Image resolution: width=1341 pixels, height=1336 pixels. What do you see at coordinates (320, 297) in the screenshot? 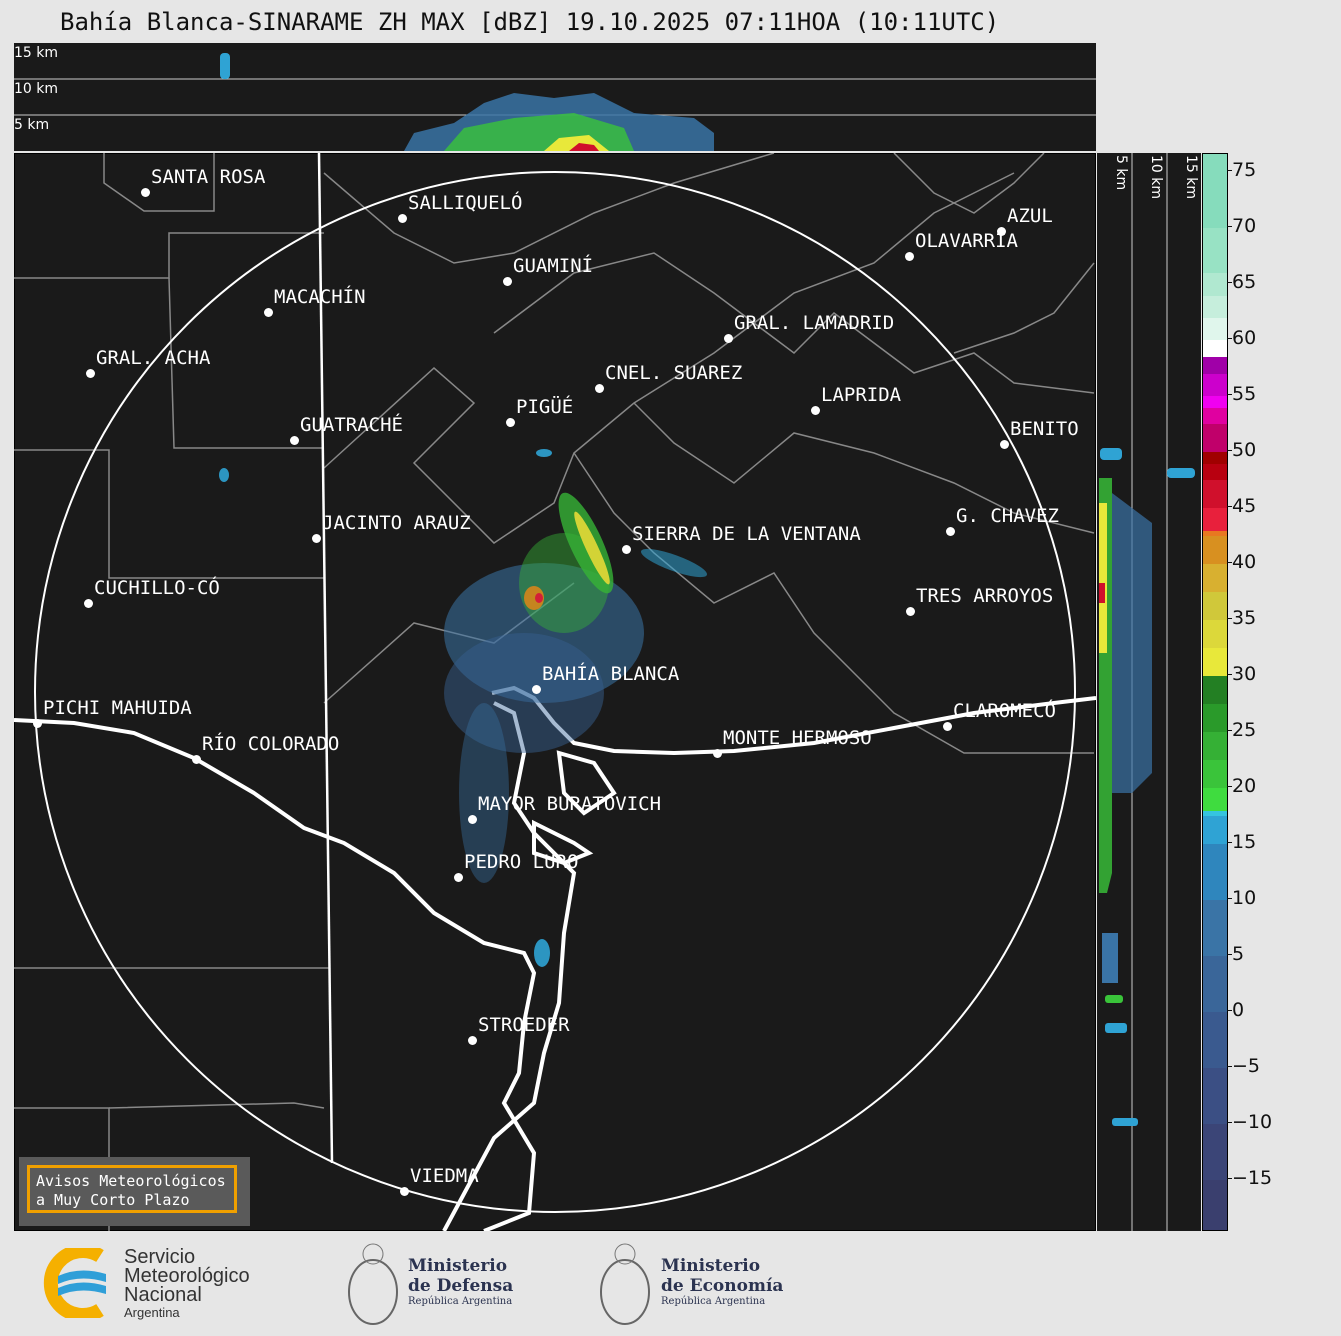
I see `city-label: MACACHÍN` at bounding box center [320, 297].